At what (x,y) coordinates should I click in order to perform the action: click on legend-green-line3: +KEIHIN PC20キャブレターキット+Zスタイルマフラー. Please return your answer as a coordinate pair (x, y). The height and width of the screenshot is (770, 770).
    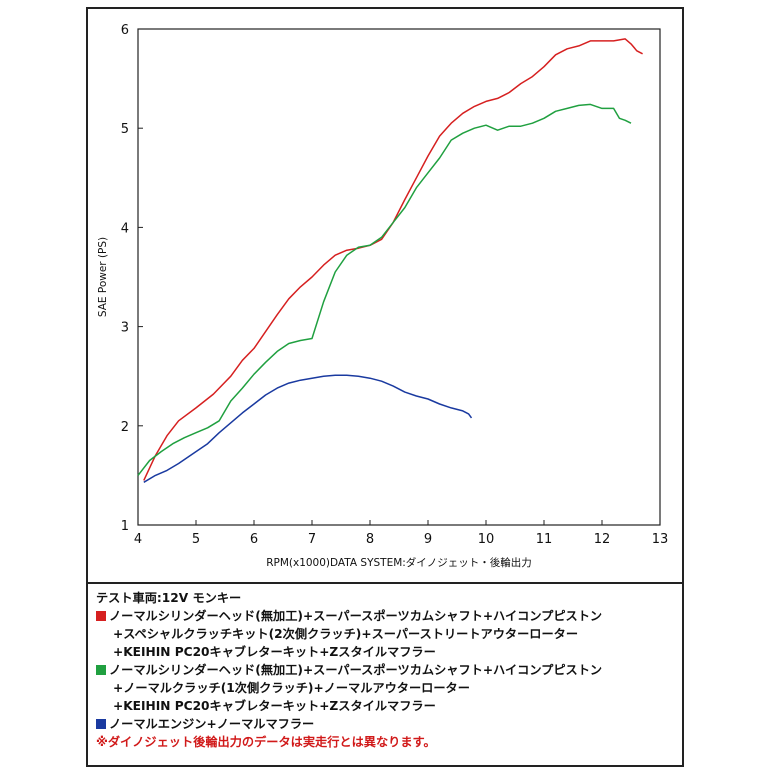
    Looking at the image, I should click on (274, 706).